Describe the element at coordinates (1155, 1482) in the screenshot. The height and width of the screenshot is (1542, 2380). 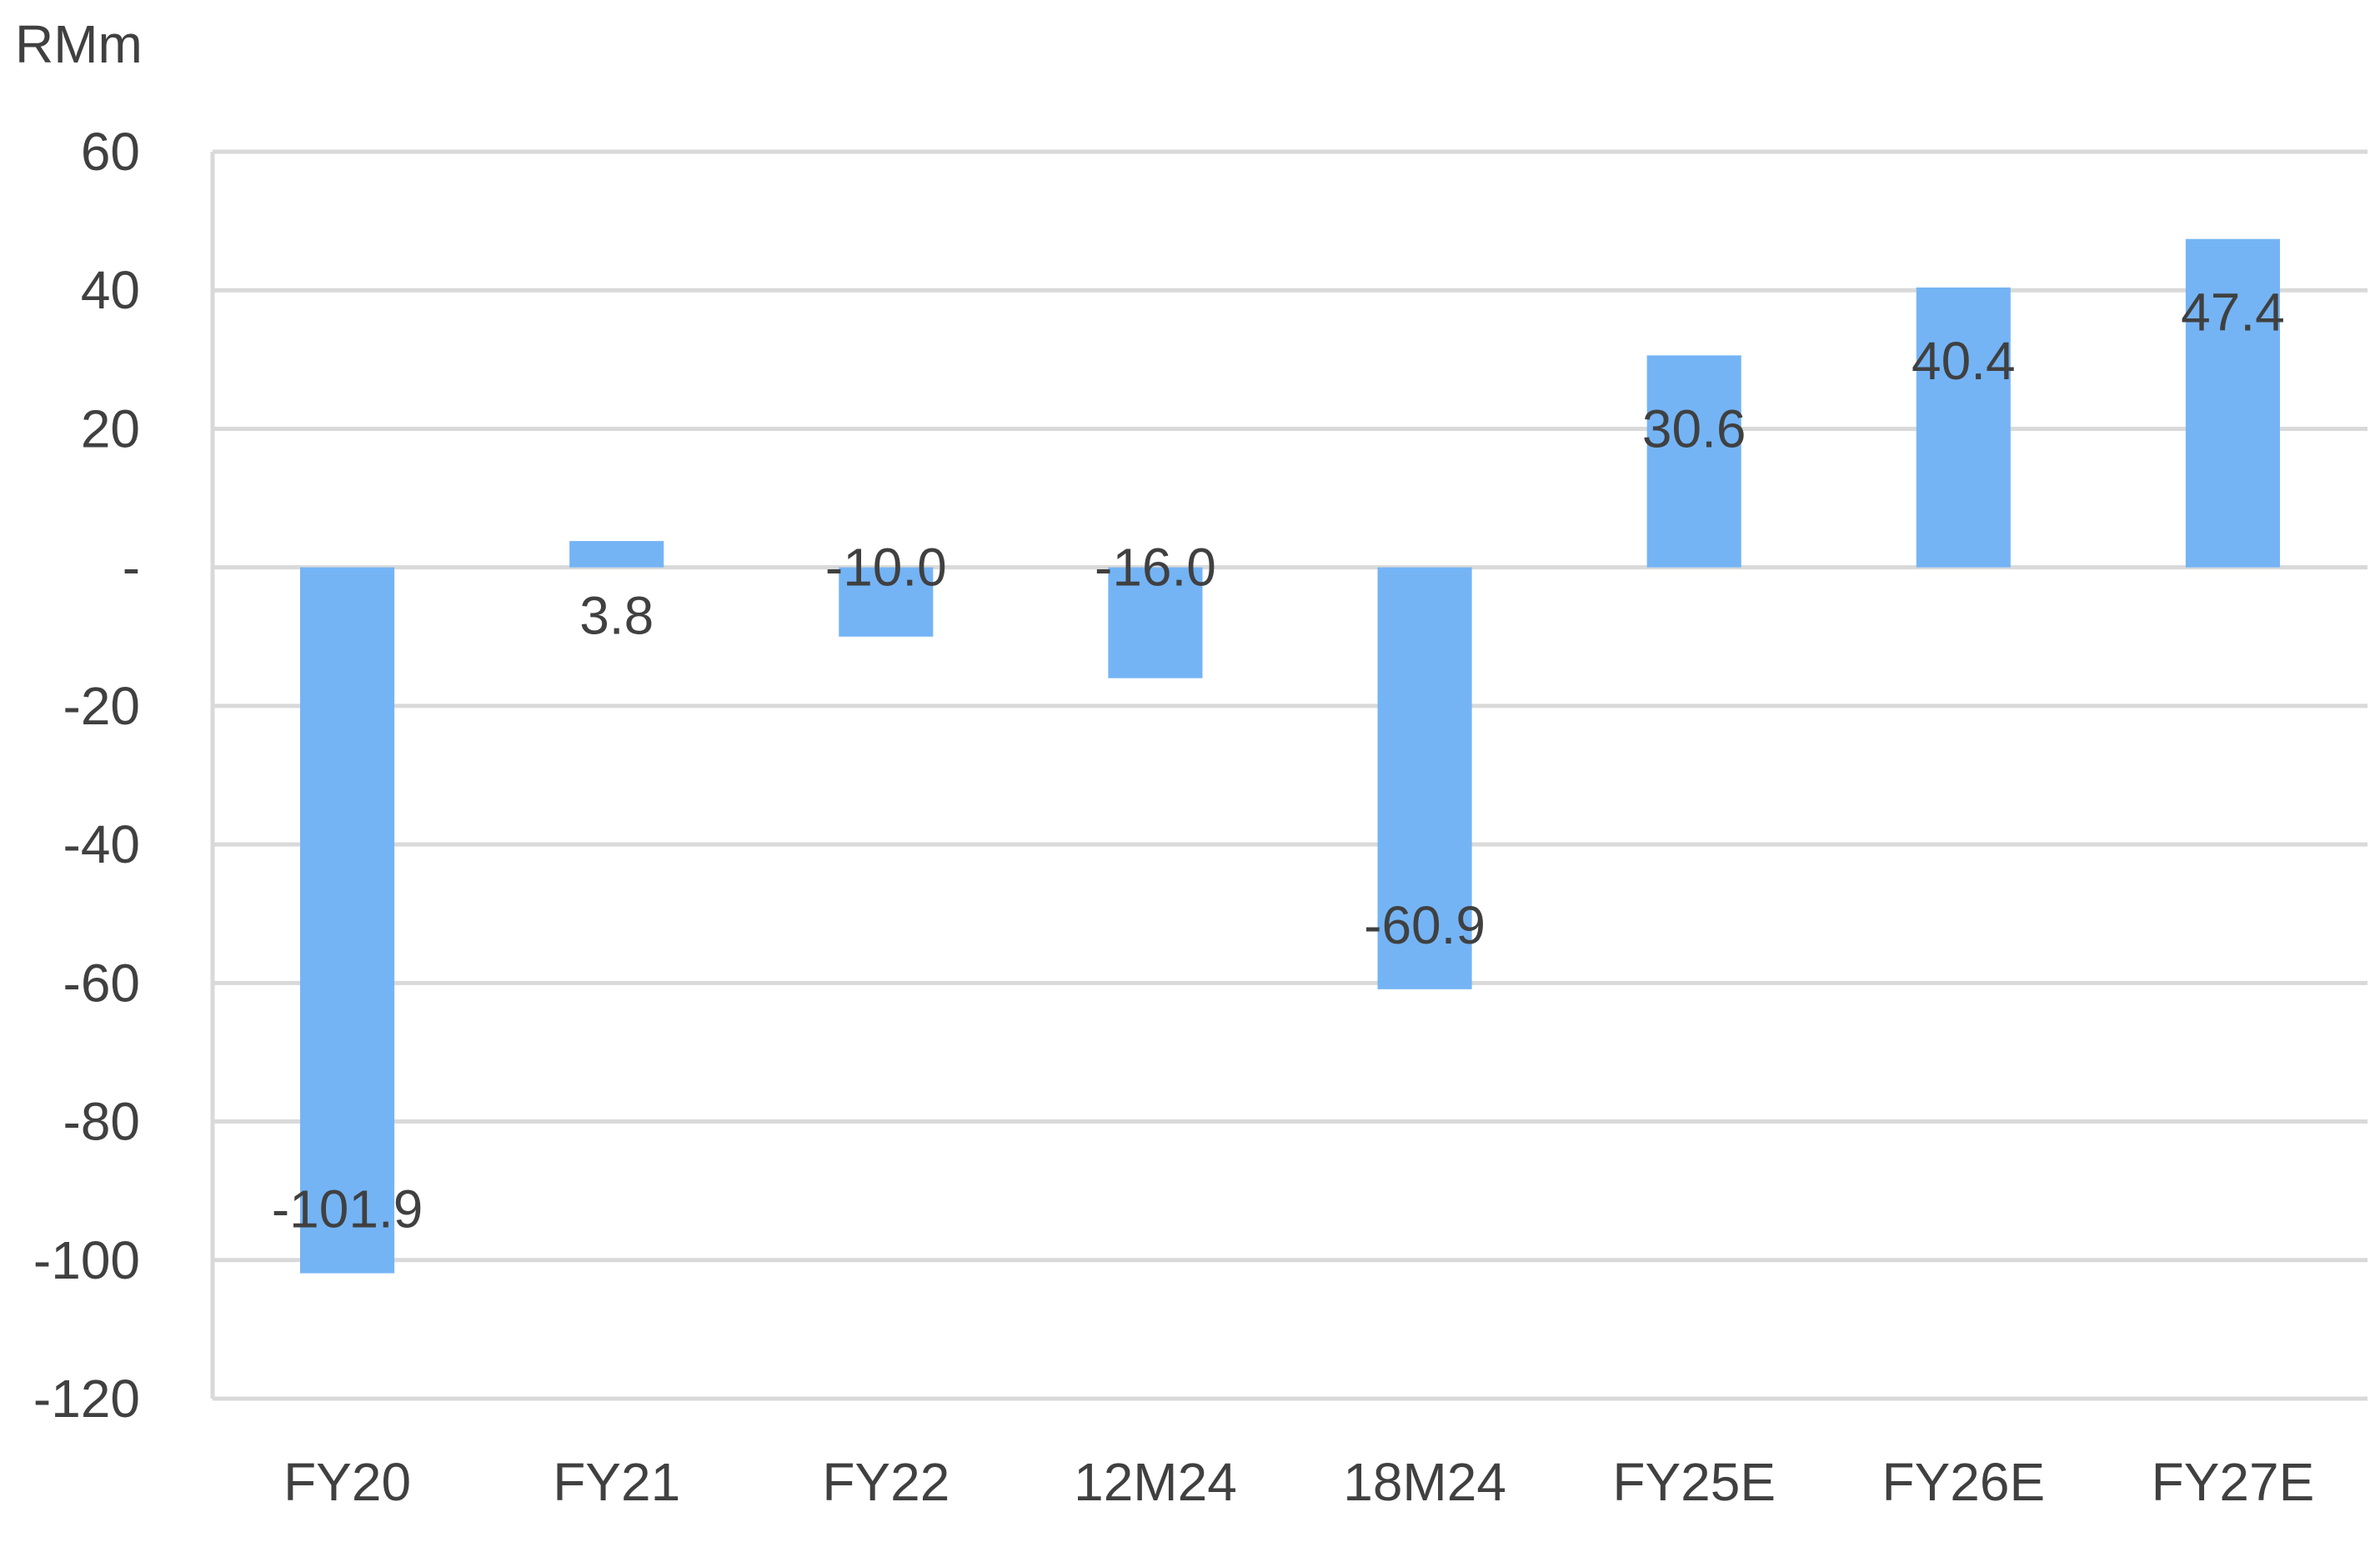
I see `x-tick-label: 12M24` at that location.